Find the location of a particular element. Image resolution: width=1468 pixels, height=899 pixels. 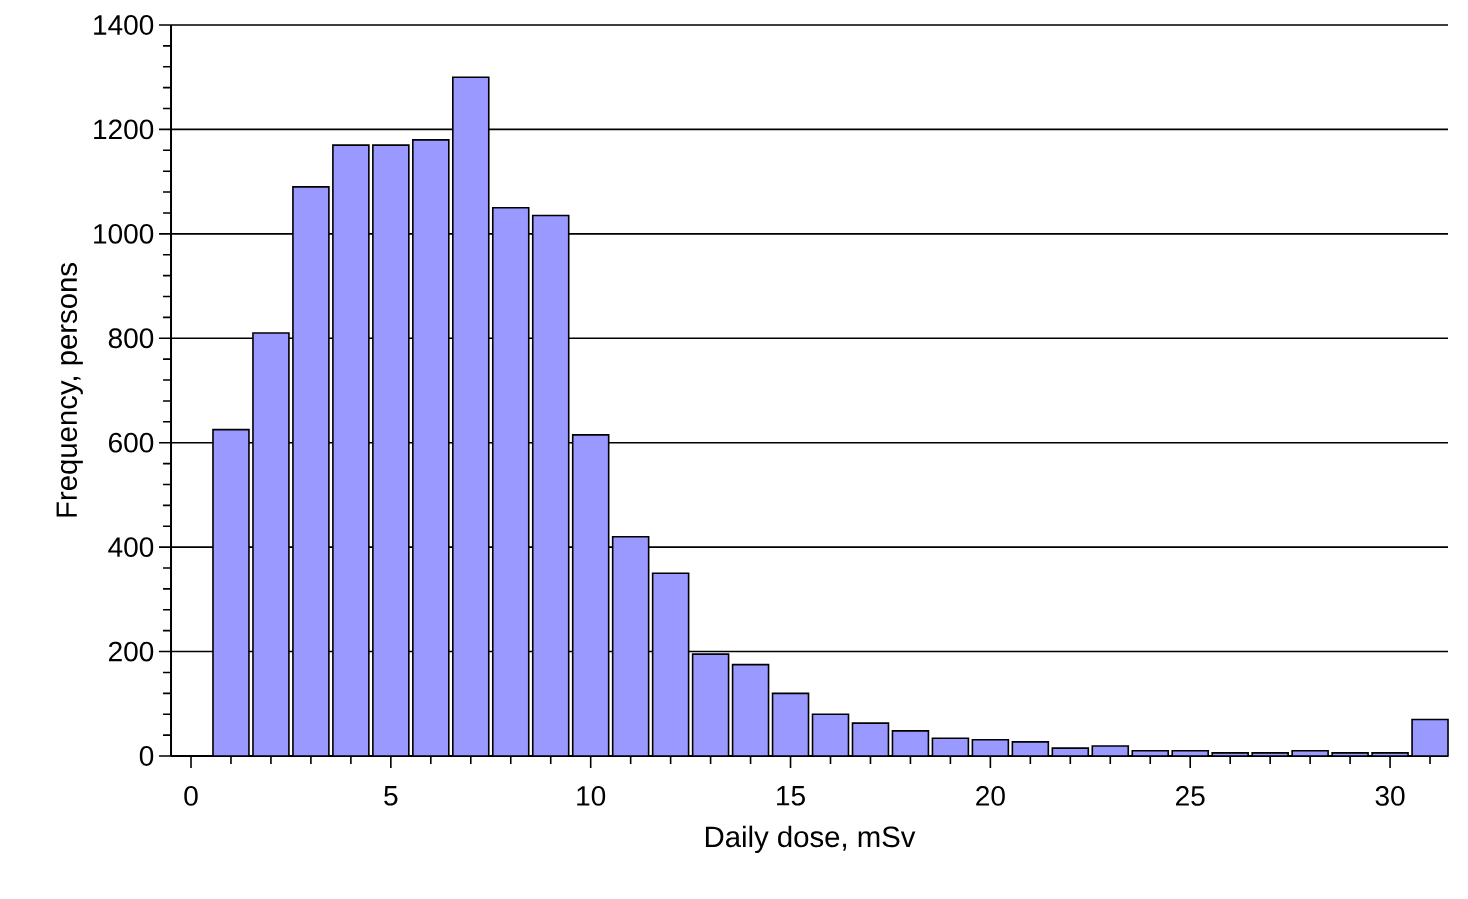

y-tick-label: 1000 is located at coordinates (124, 233).